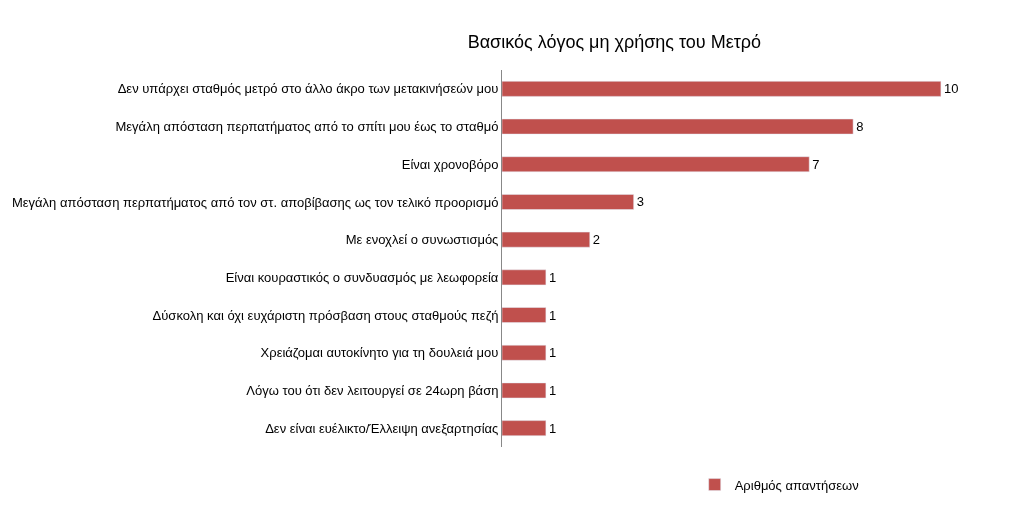 This screenshot has height=512, width=1024. What do you see at coordinates (450, 164) in the screenshot?
I see `y-tick-label: Είναι χρονοβόρο` at bounding box center [450, 164].